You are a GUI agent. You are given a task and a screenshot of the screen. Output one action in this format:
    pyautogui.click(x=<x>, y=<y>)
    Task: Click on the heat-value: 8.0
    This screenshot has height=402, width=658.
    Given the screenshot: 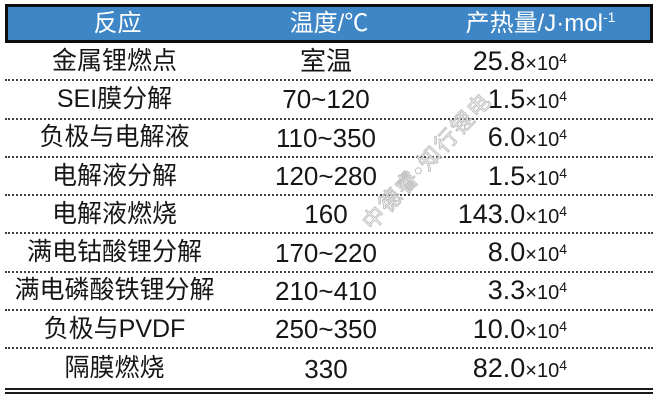 What is the action you would take?
    pyautogui.click(x=506, y=252)
    